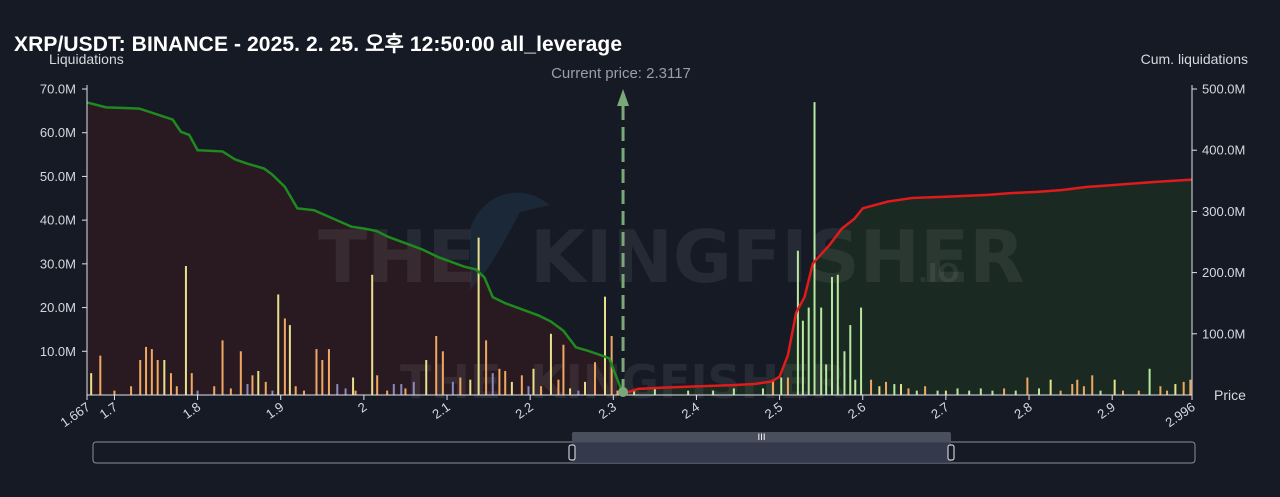 This screenshot has width=1280, height=497. Describe the element at coordinates (623, 243) in the screenshot. I see `current-price-marker` at that location.